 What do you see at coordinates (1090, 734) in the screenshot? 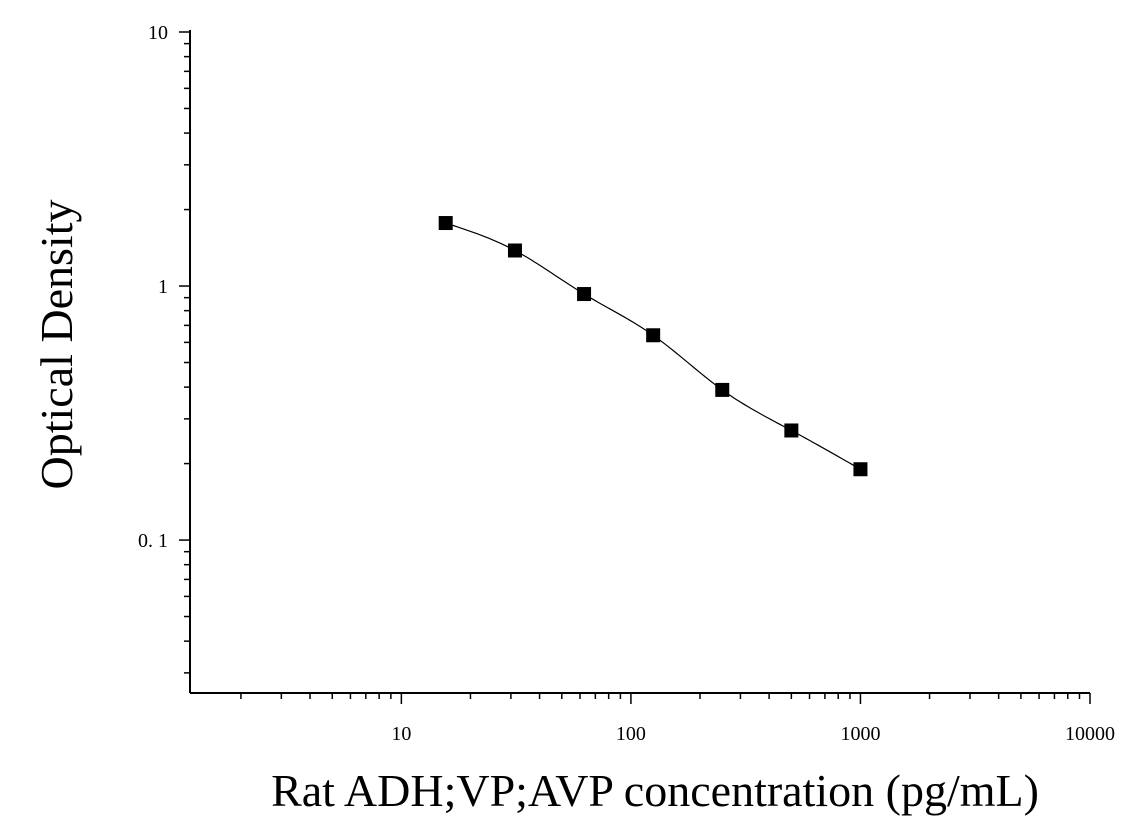
I see `x-tick-label: 10000` at bounding box center [1090, 734].